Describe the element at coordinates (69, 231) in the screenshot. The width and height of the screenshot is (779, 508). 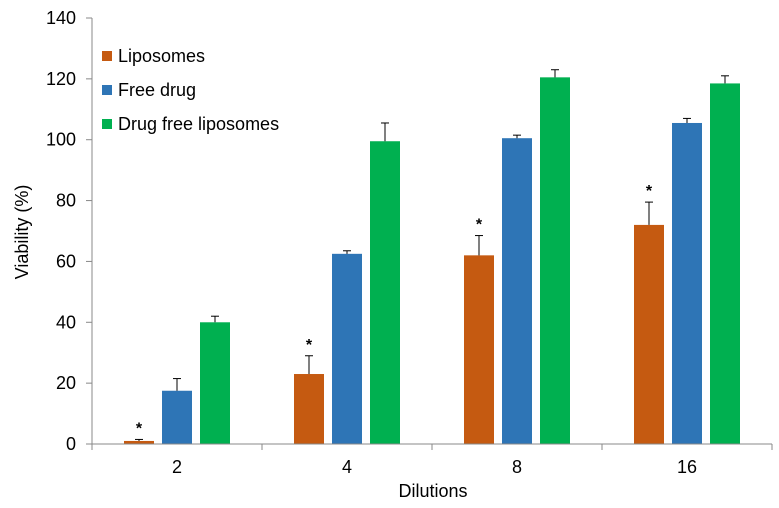
I see `y-axis-ticks: 0 20 40 60 80 100 120 140` at that location.